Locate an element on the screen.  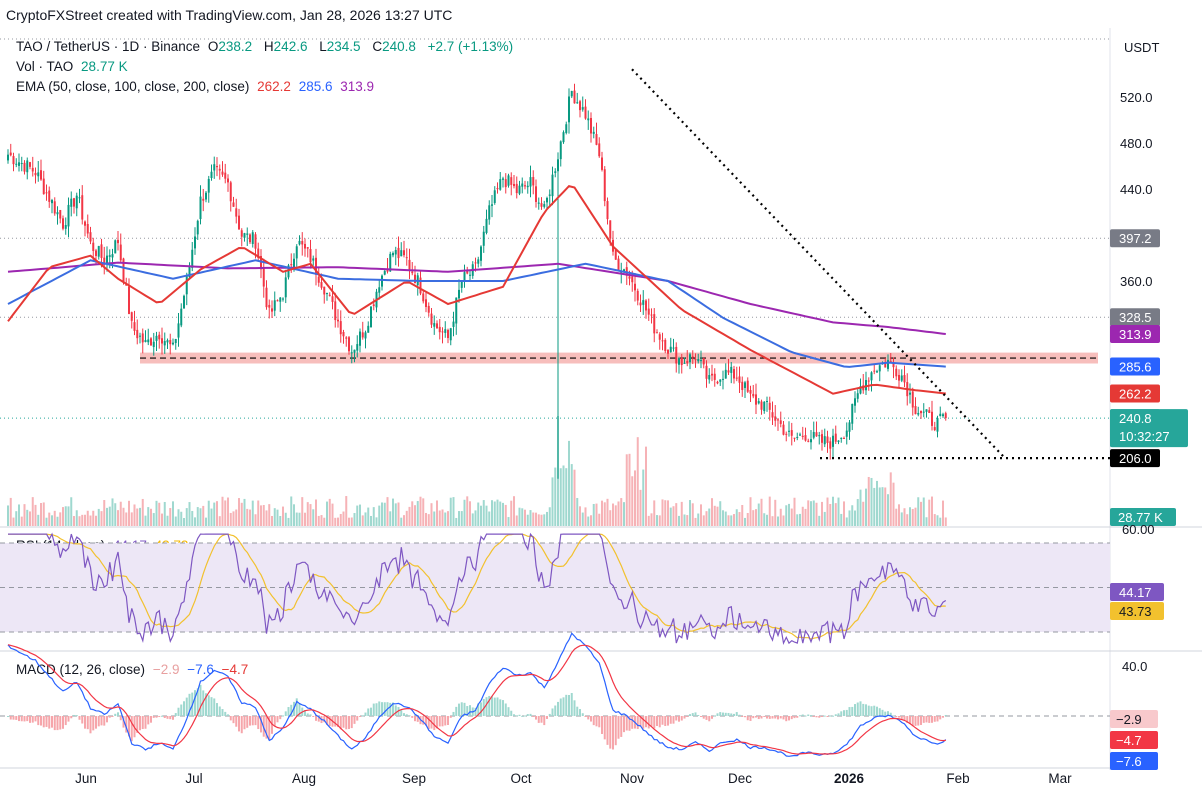
symbol-name: TAO / TetherUS · 1D · Binance is located at coordinates (108, 46).